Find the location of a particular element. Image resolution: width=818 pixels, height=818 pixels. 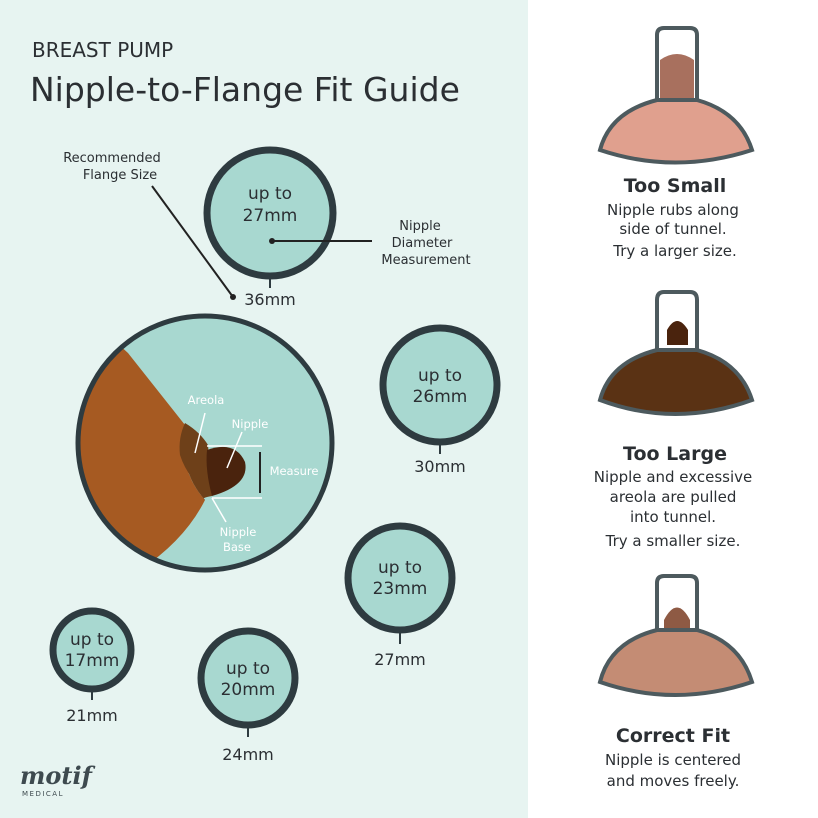

svg-text: Correct Fit is located at coordinates (673, 736).